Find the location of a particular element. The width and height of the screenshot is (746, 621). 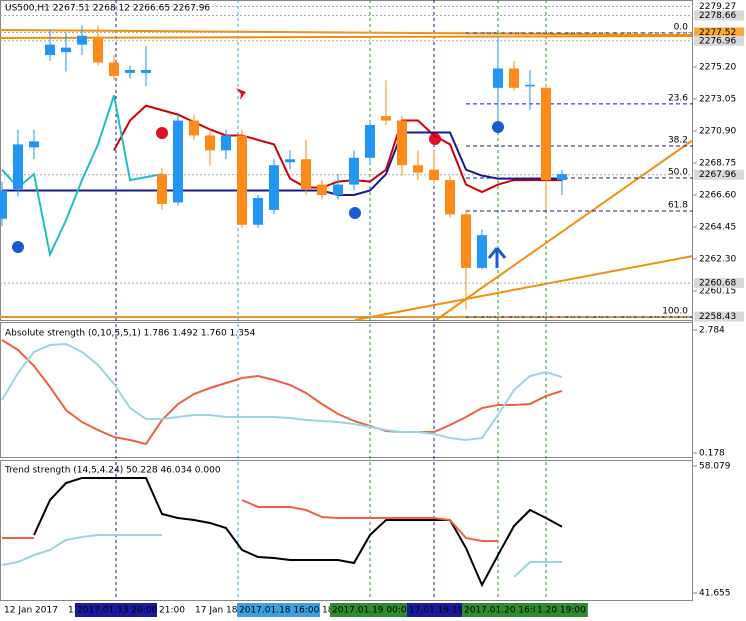

price-marker-label: 2279.27 is located at coordinates (717, 7).